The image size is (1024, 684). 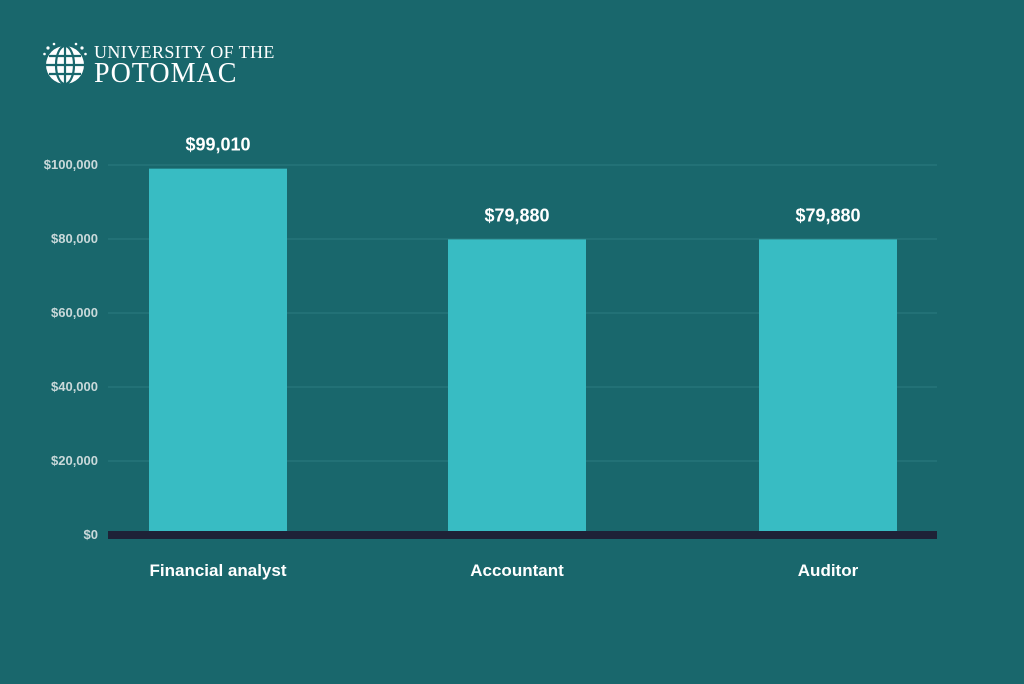 I want to click on x-category-label: Accountant, so click(x=517, y=570).